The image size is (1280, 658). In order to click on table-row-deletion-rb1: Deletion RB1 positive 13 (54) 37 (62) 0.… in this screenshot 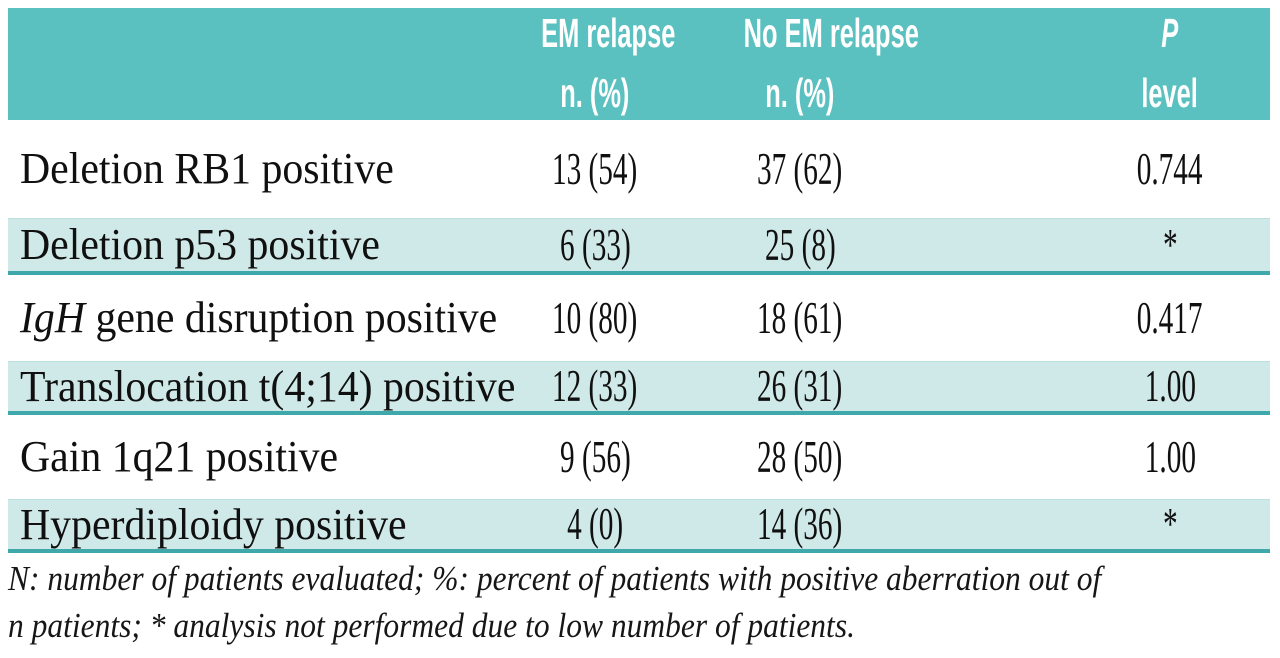, I will do `click(639, 169)`.